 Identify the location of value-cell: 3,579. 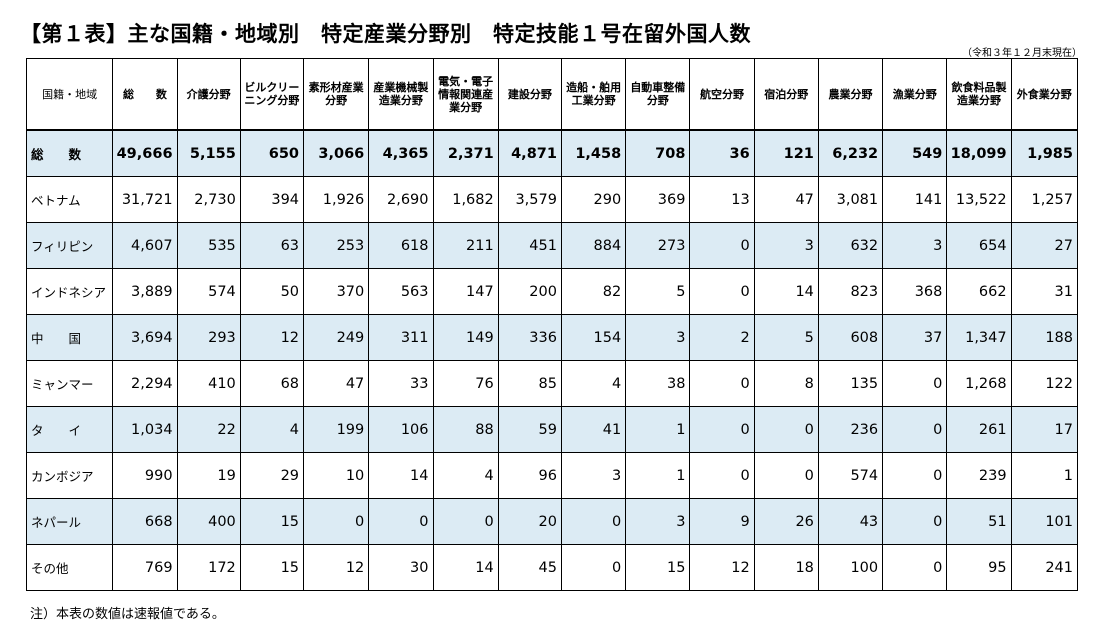
(529, 199).